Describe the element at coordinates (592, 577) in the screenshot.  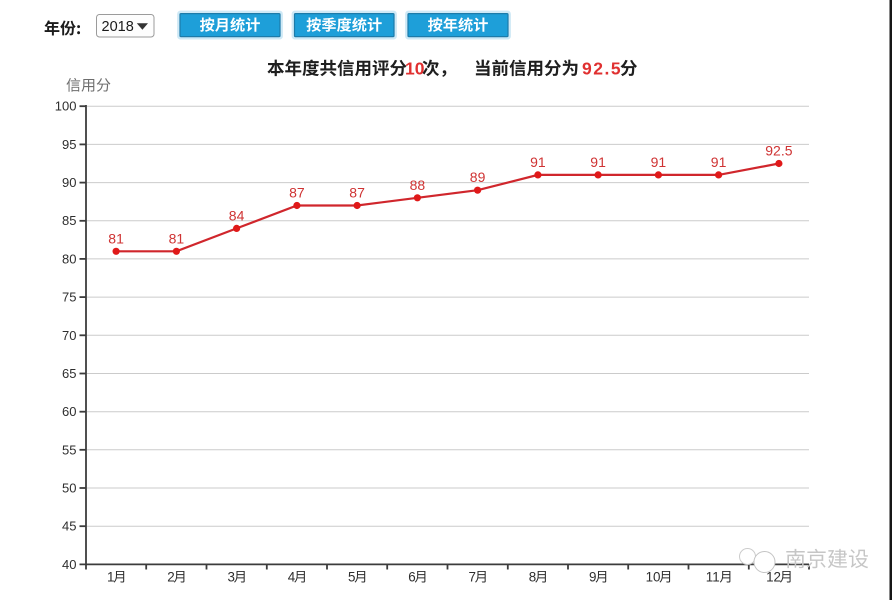
I see `svg-text: 9` at that location.